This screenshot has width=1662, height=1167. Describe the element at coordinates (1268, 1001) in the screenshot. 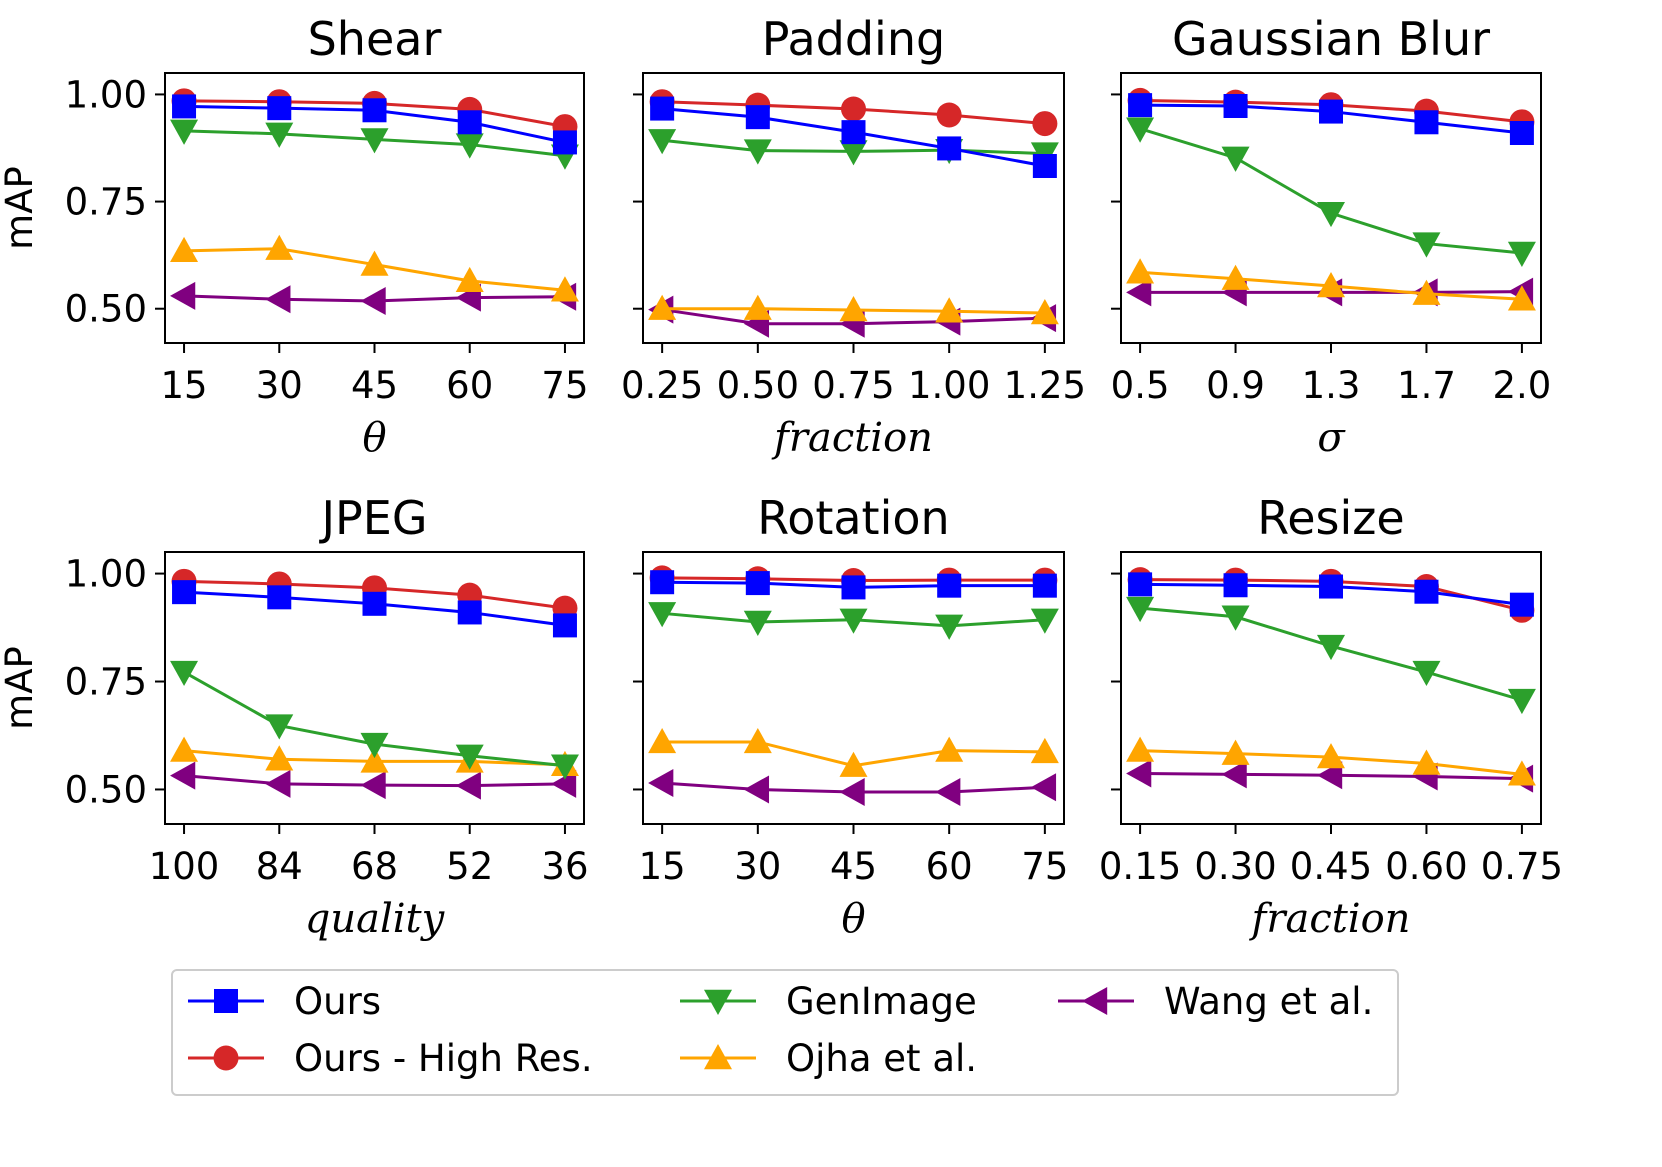

I see `legend-label: Wang et al.` at that location.